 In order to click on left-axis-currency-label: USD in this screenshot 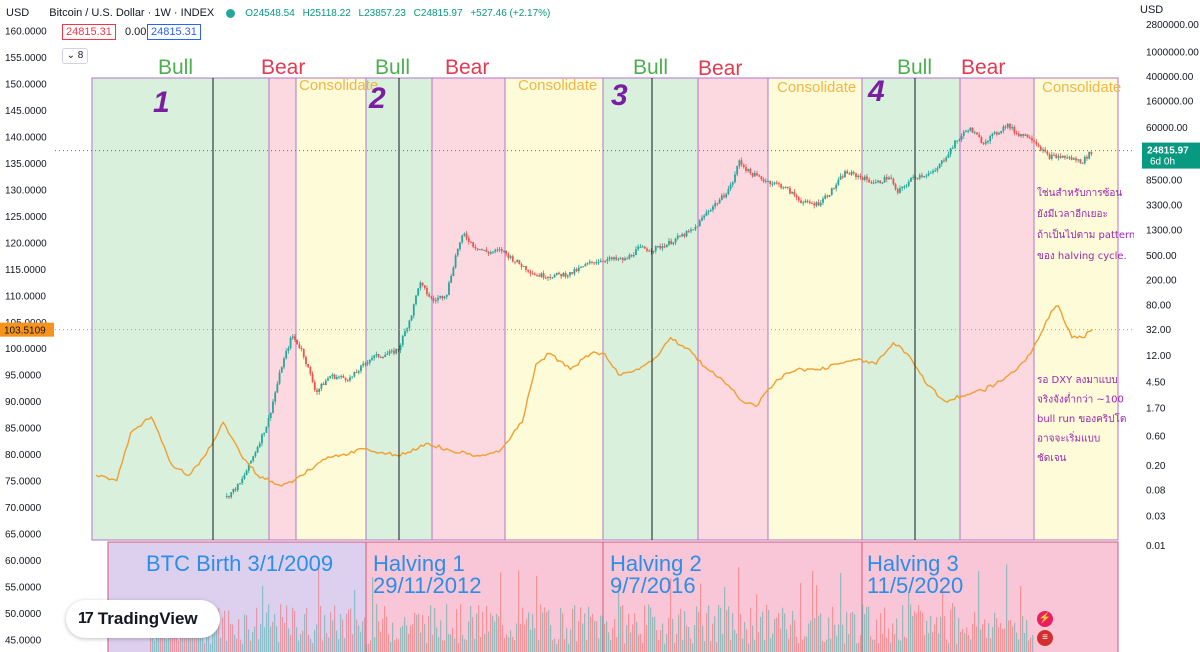, I will do `click(18, 13)`.